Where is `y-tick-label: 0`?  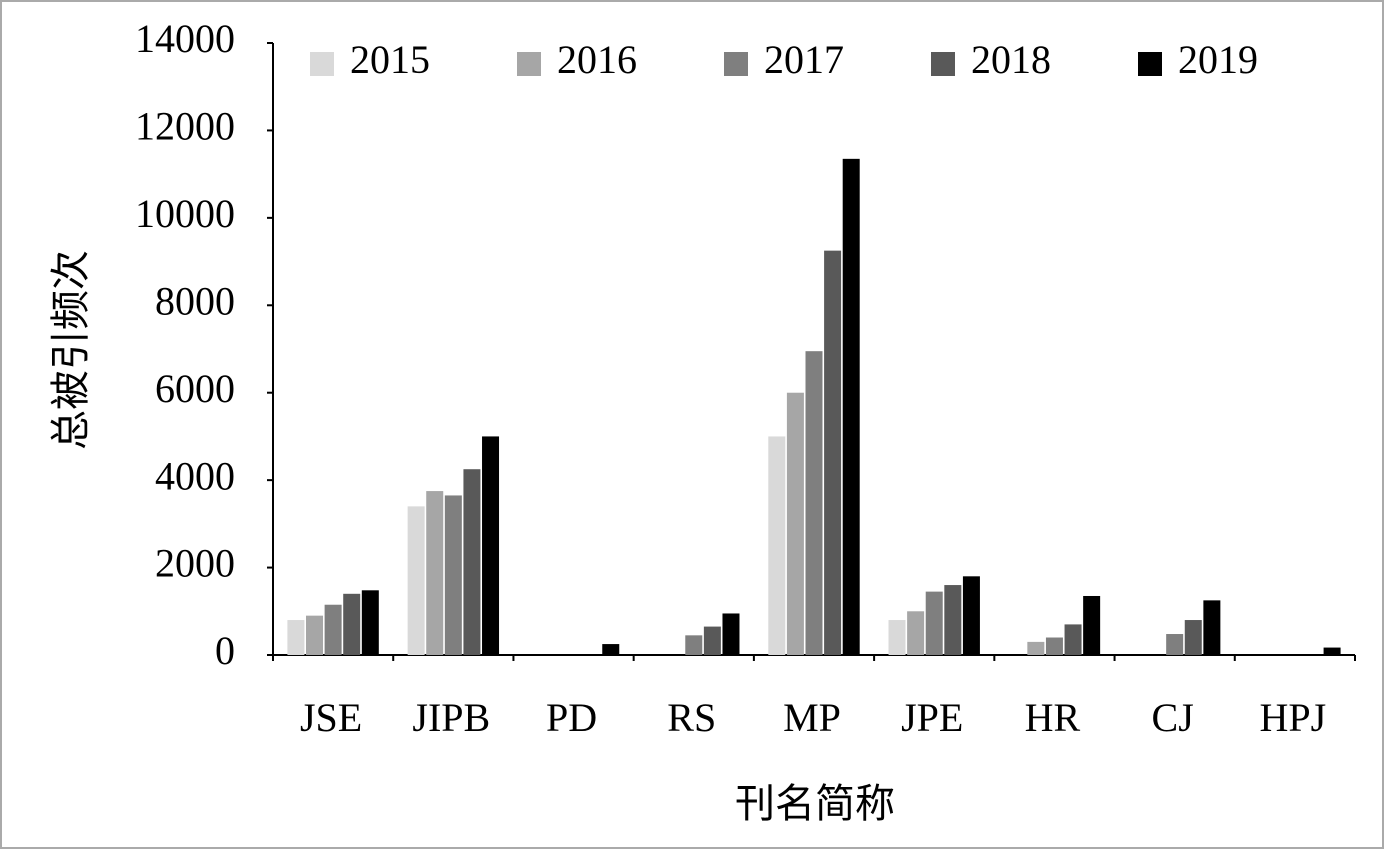
y-tick-label: 0 is located at coordinates (225, 650).